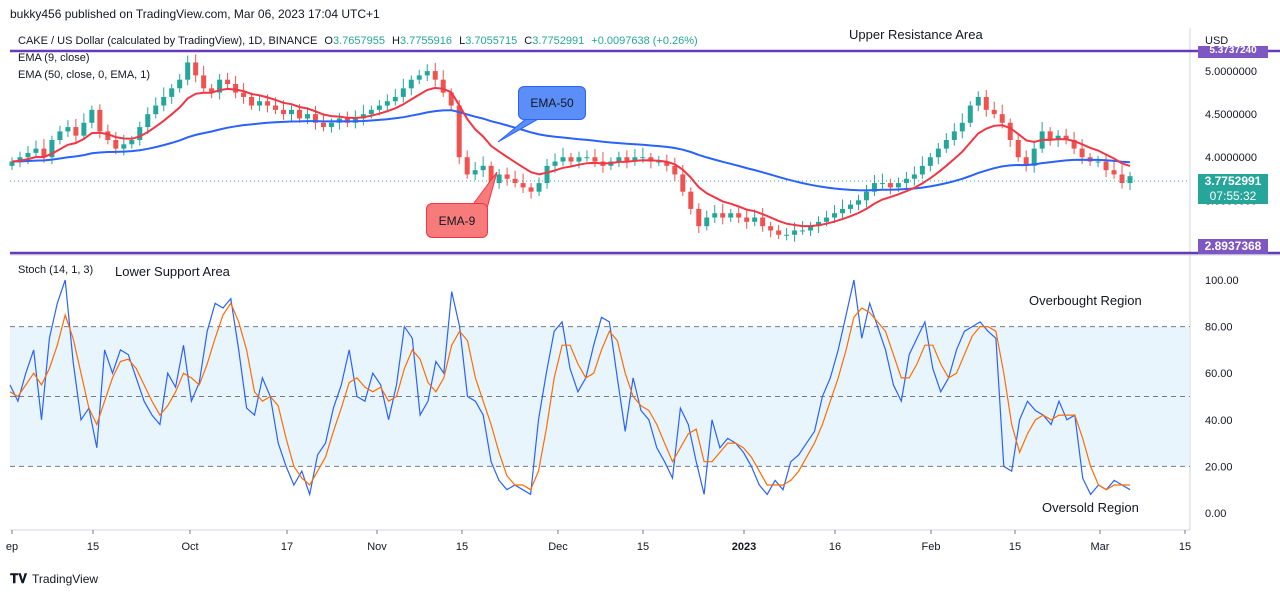  Describe the element at coordinates (84, 75) in the screenshot. I see `ema50-legend: EMA (50, close, 0, EMA, 1)` at that location.